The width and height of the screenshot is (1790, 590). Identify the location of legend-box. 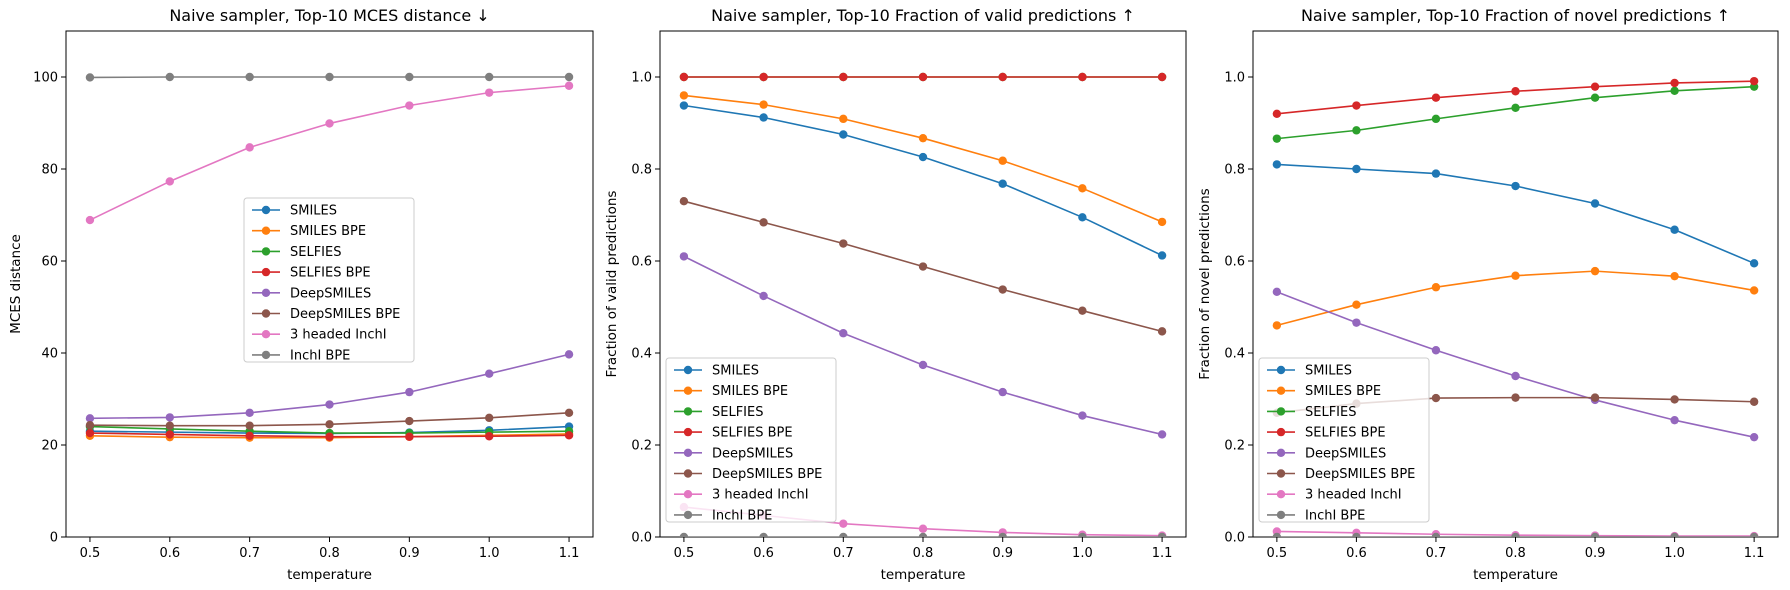
(329, 280).